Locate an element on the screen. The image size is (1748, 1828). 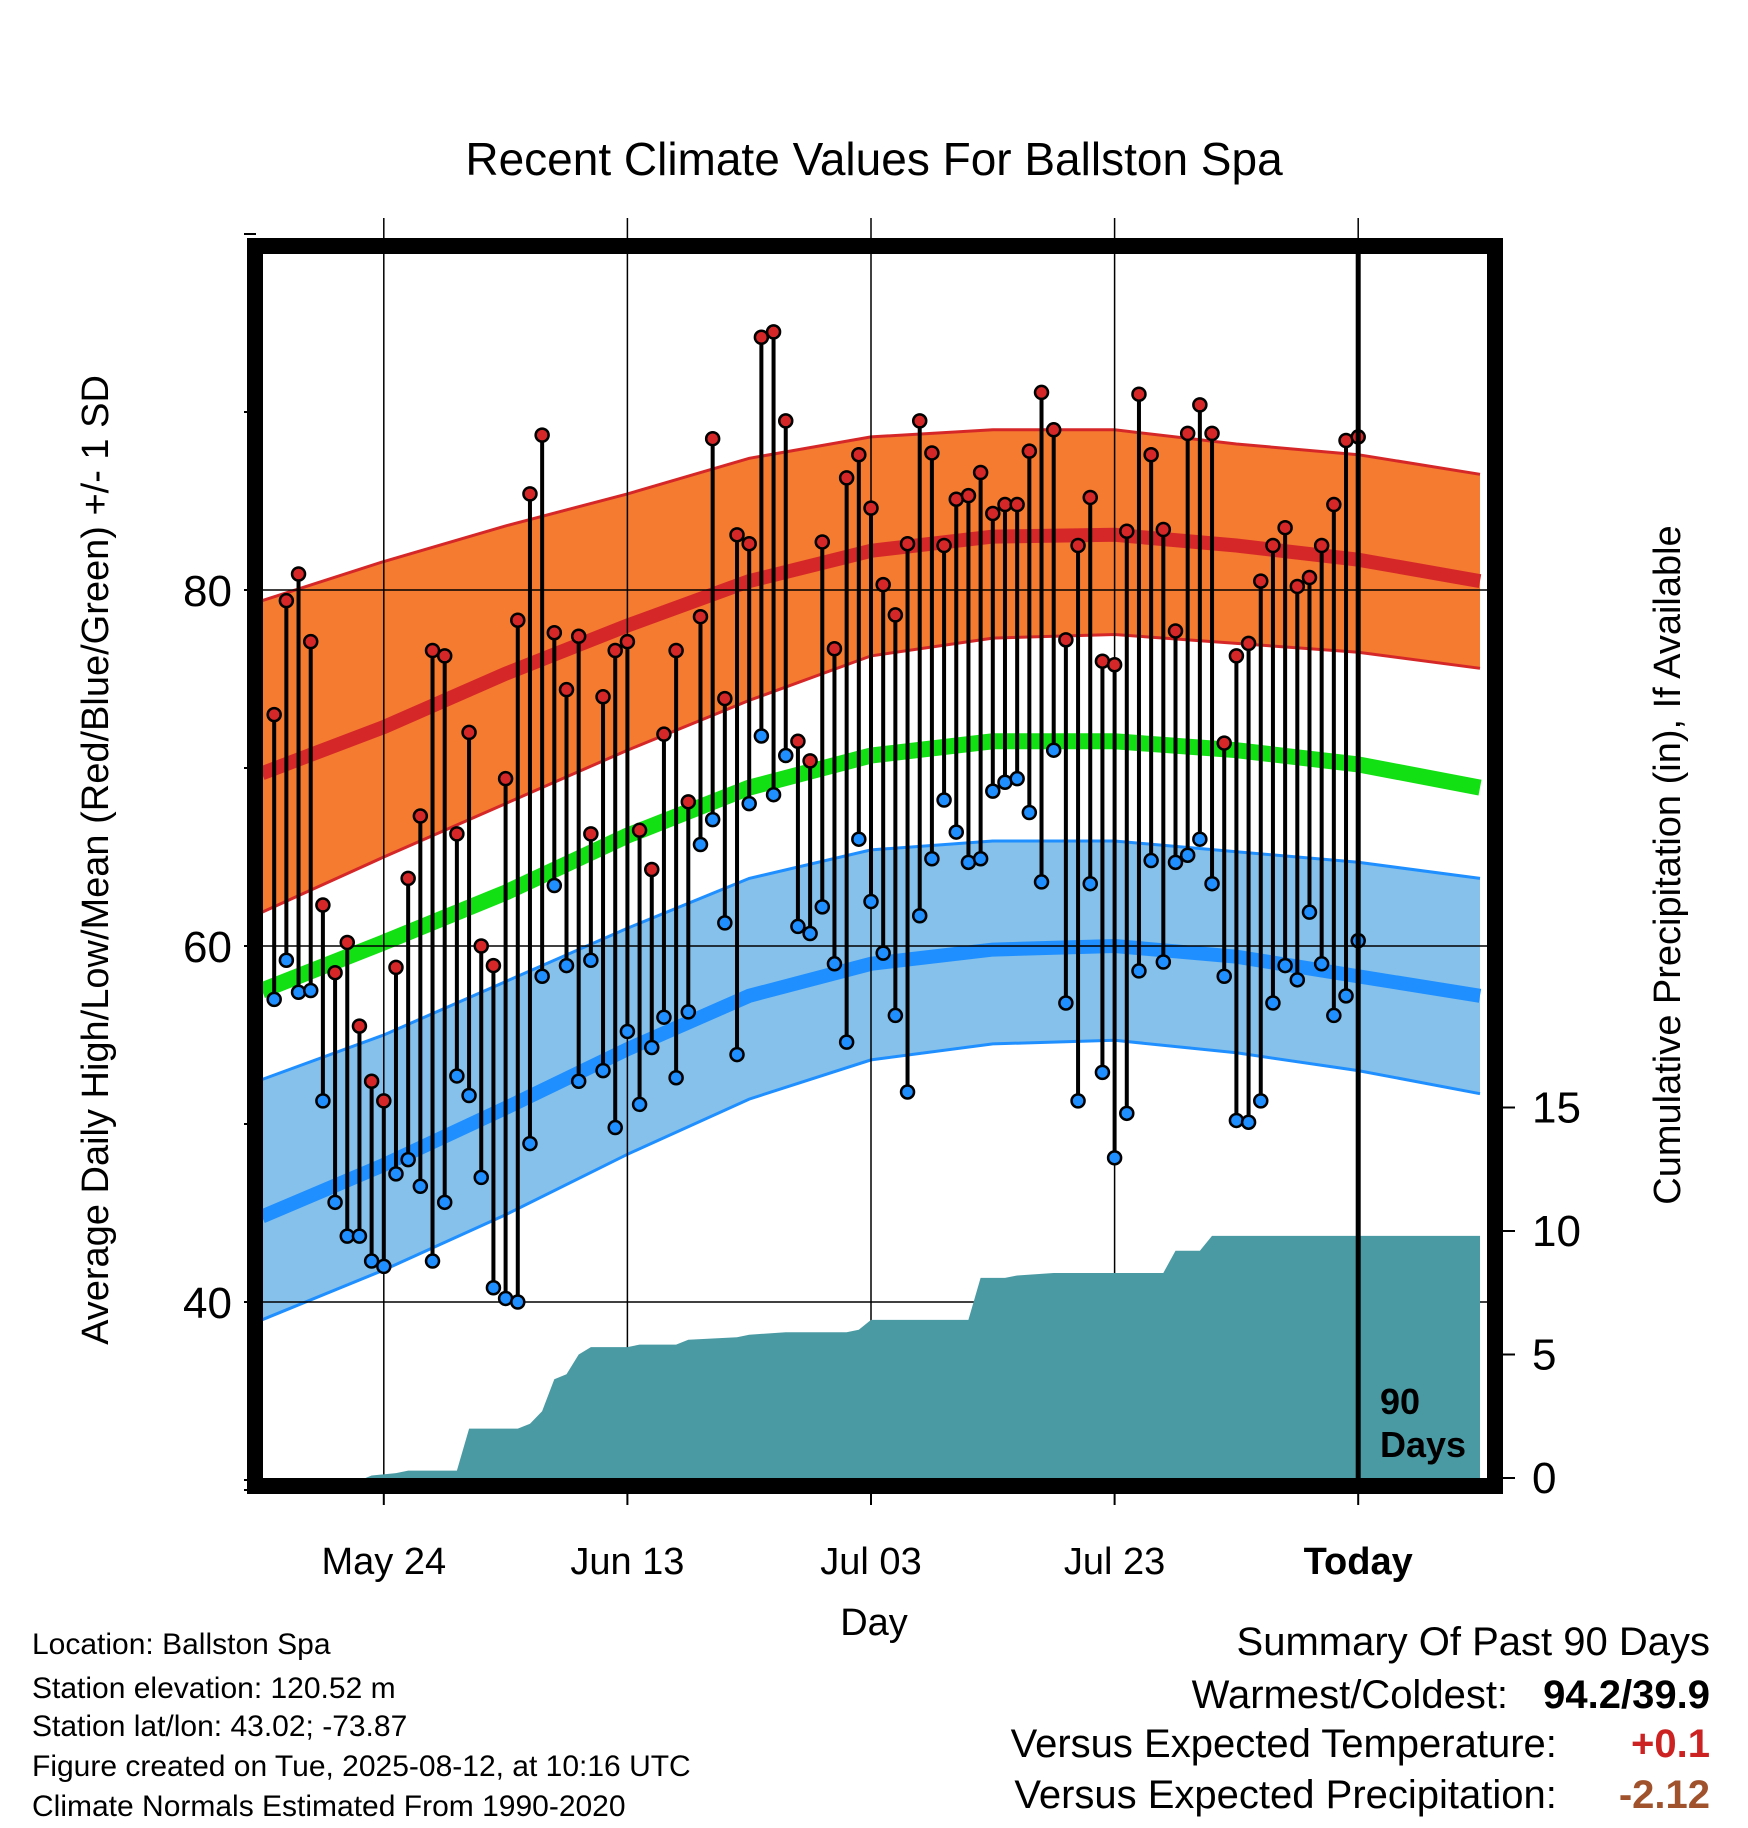
summary-title: Summary Of Past 90 Days is located at coordinates (1473, 1642).